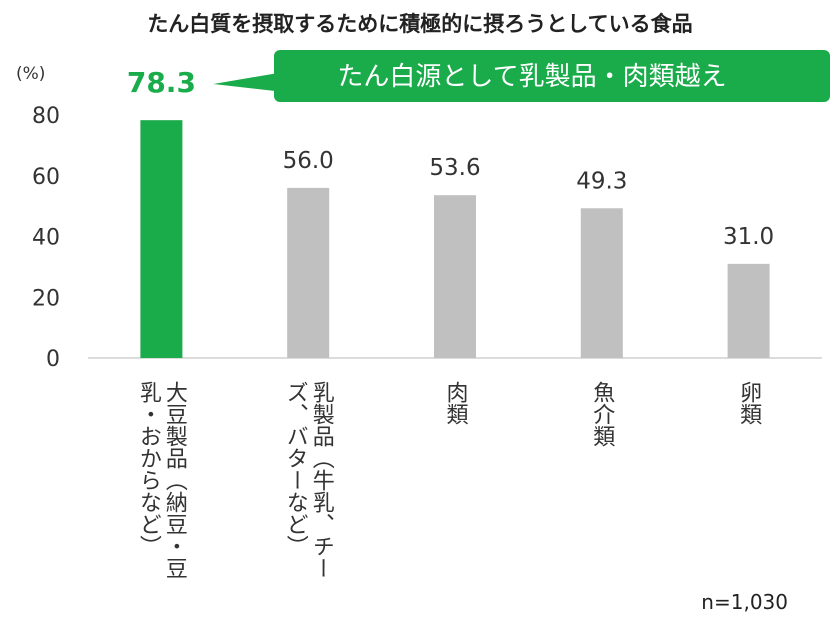 The height and width of the screenshot is (621, 840). Describe the element at coordinates (53, 359) in the screenshot. I see `y-tick-label: 0` at that location.